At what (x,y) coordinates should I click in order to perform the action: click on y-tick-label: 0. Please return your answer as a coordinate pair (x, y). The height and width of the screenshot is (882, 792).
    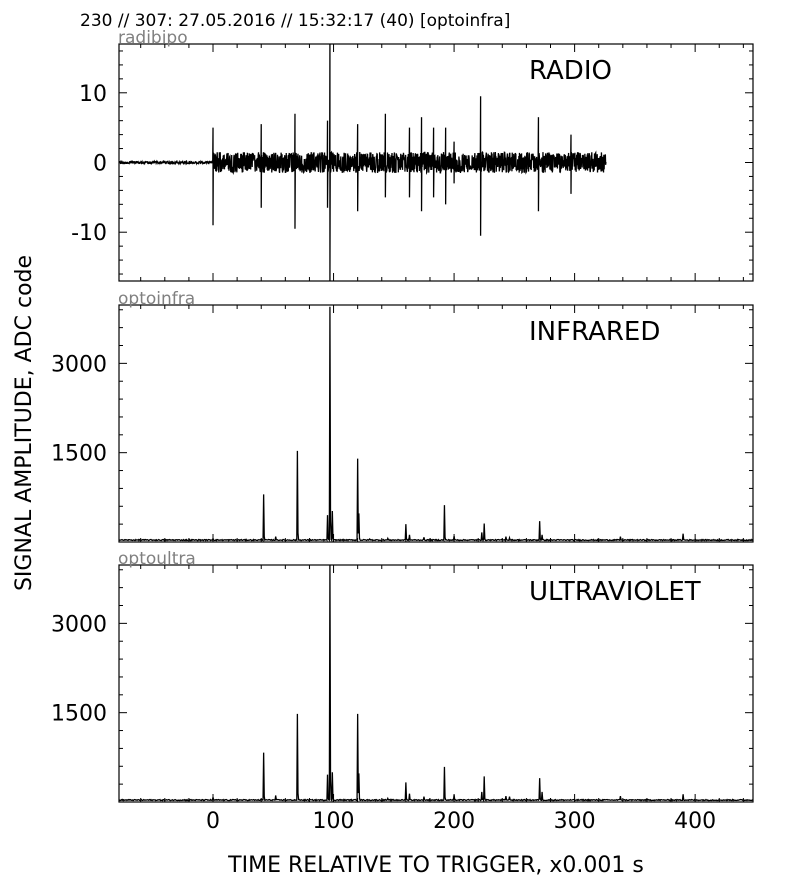
    Looking at the image, I should click on (100, 164).